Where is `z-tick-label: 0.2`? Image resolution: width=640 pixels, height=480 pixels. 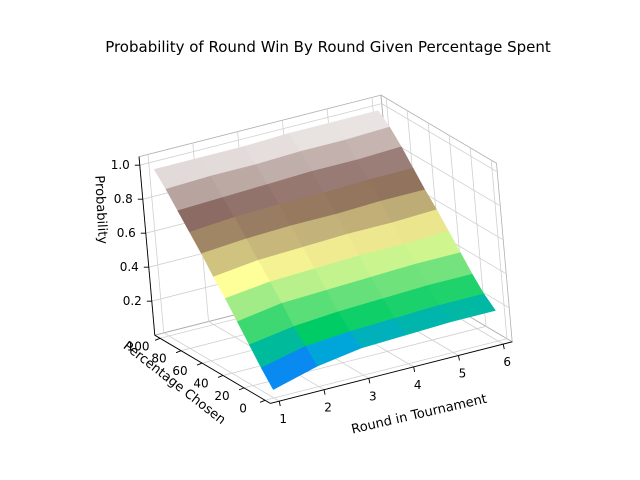
z-tick-label: 0.2 is located at coordinates (132, 301).